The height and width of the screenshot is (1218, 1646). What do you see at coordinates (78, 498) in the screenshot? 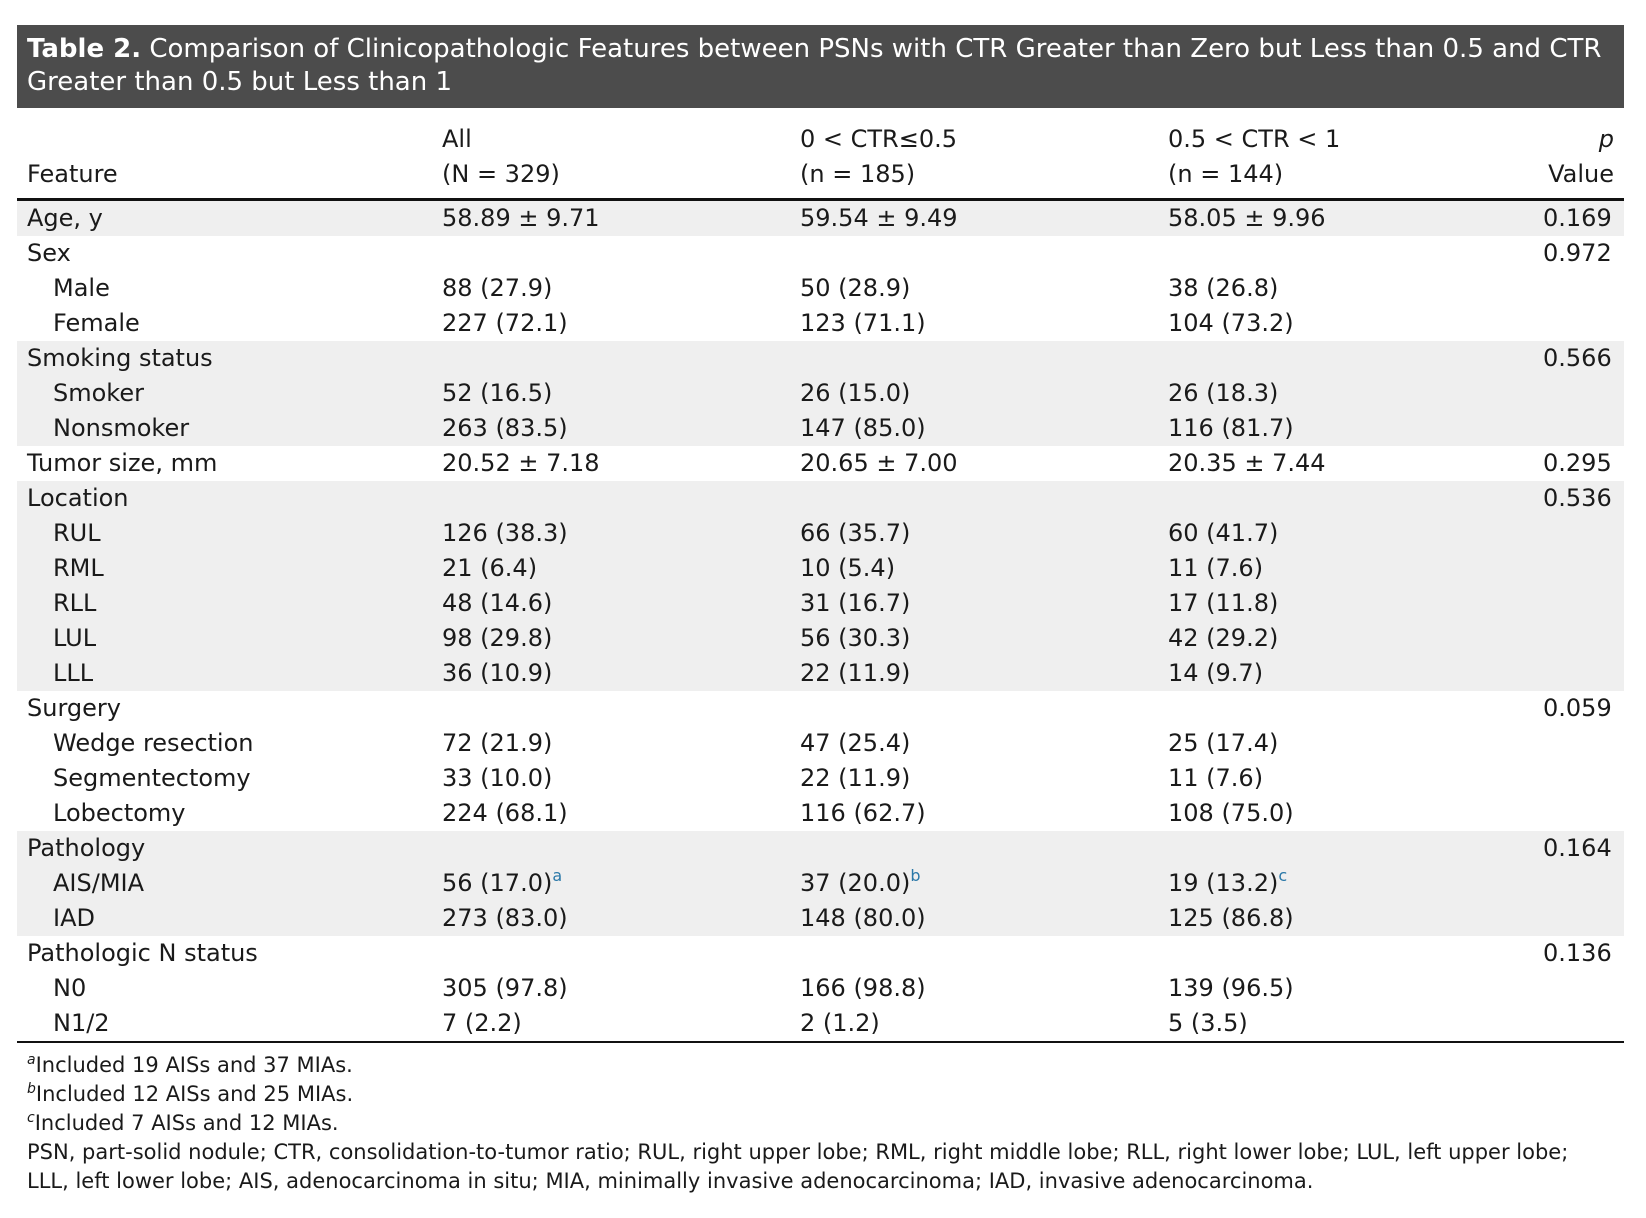
I see `cell-feature-text: Location` at bounding box center [78, 498].